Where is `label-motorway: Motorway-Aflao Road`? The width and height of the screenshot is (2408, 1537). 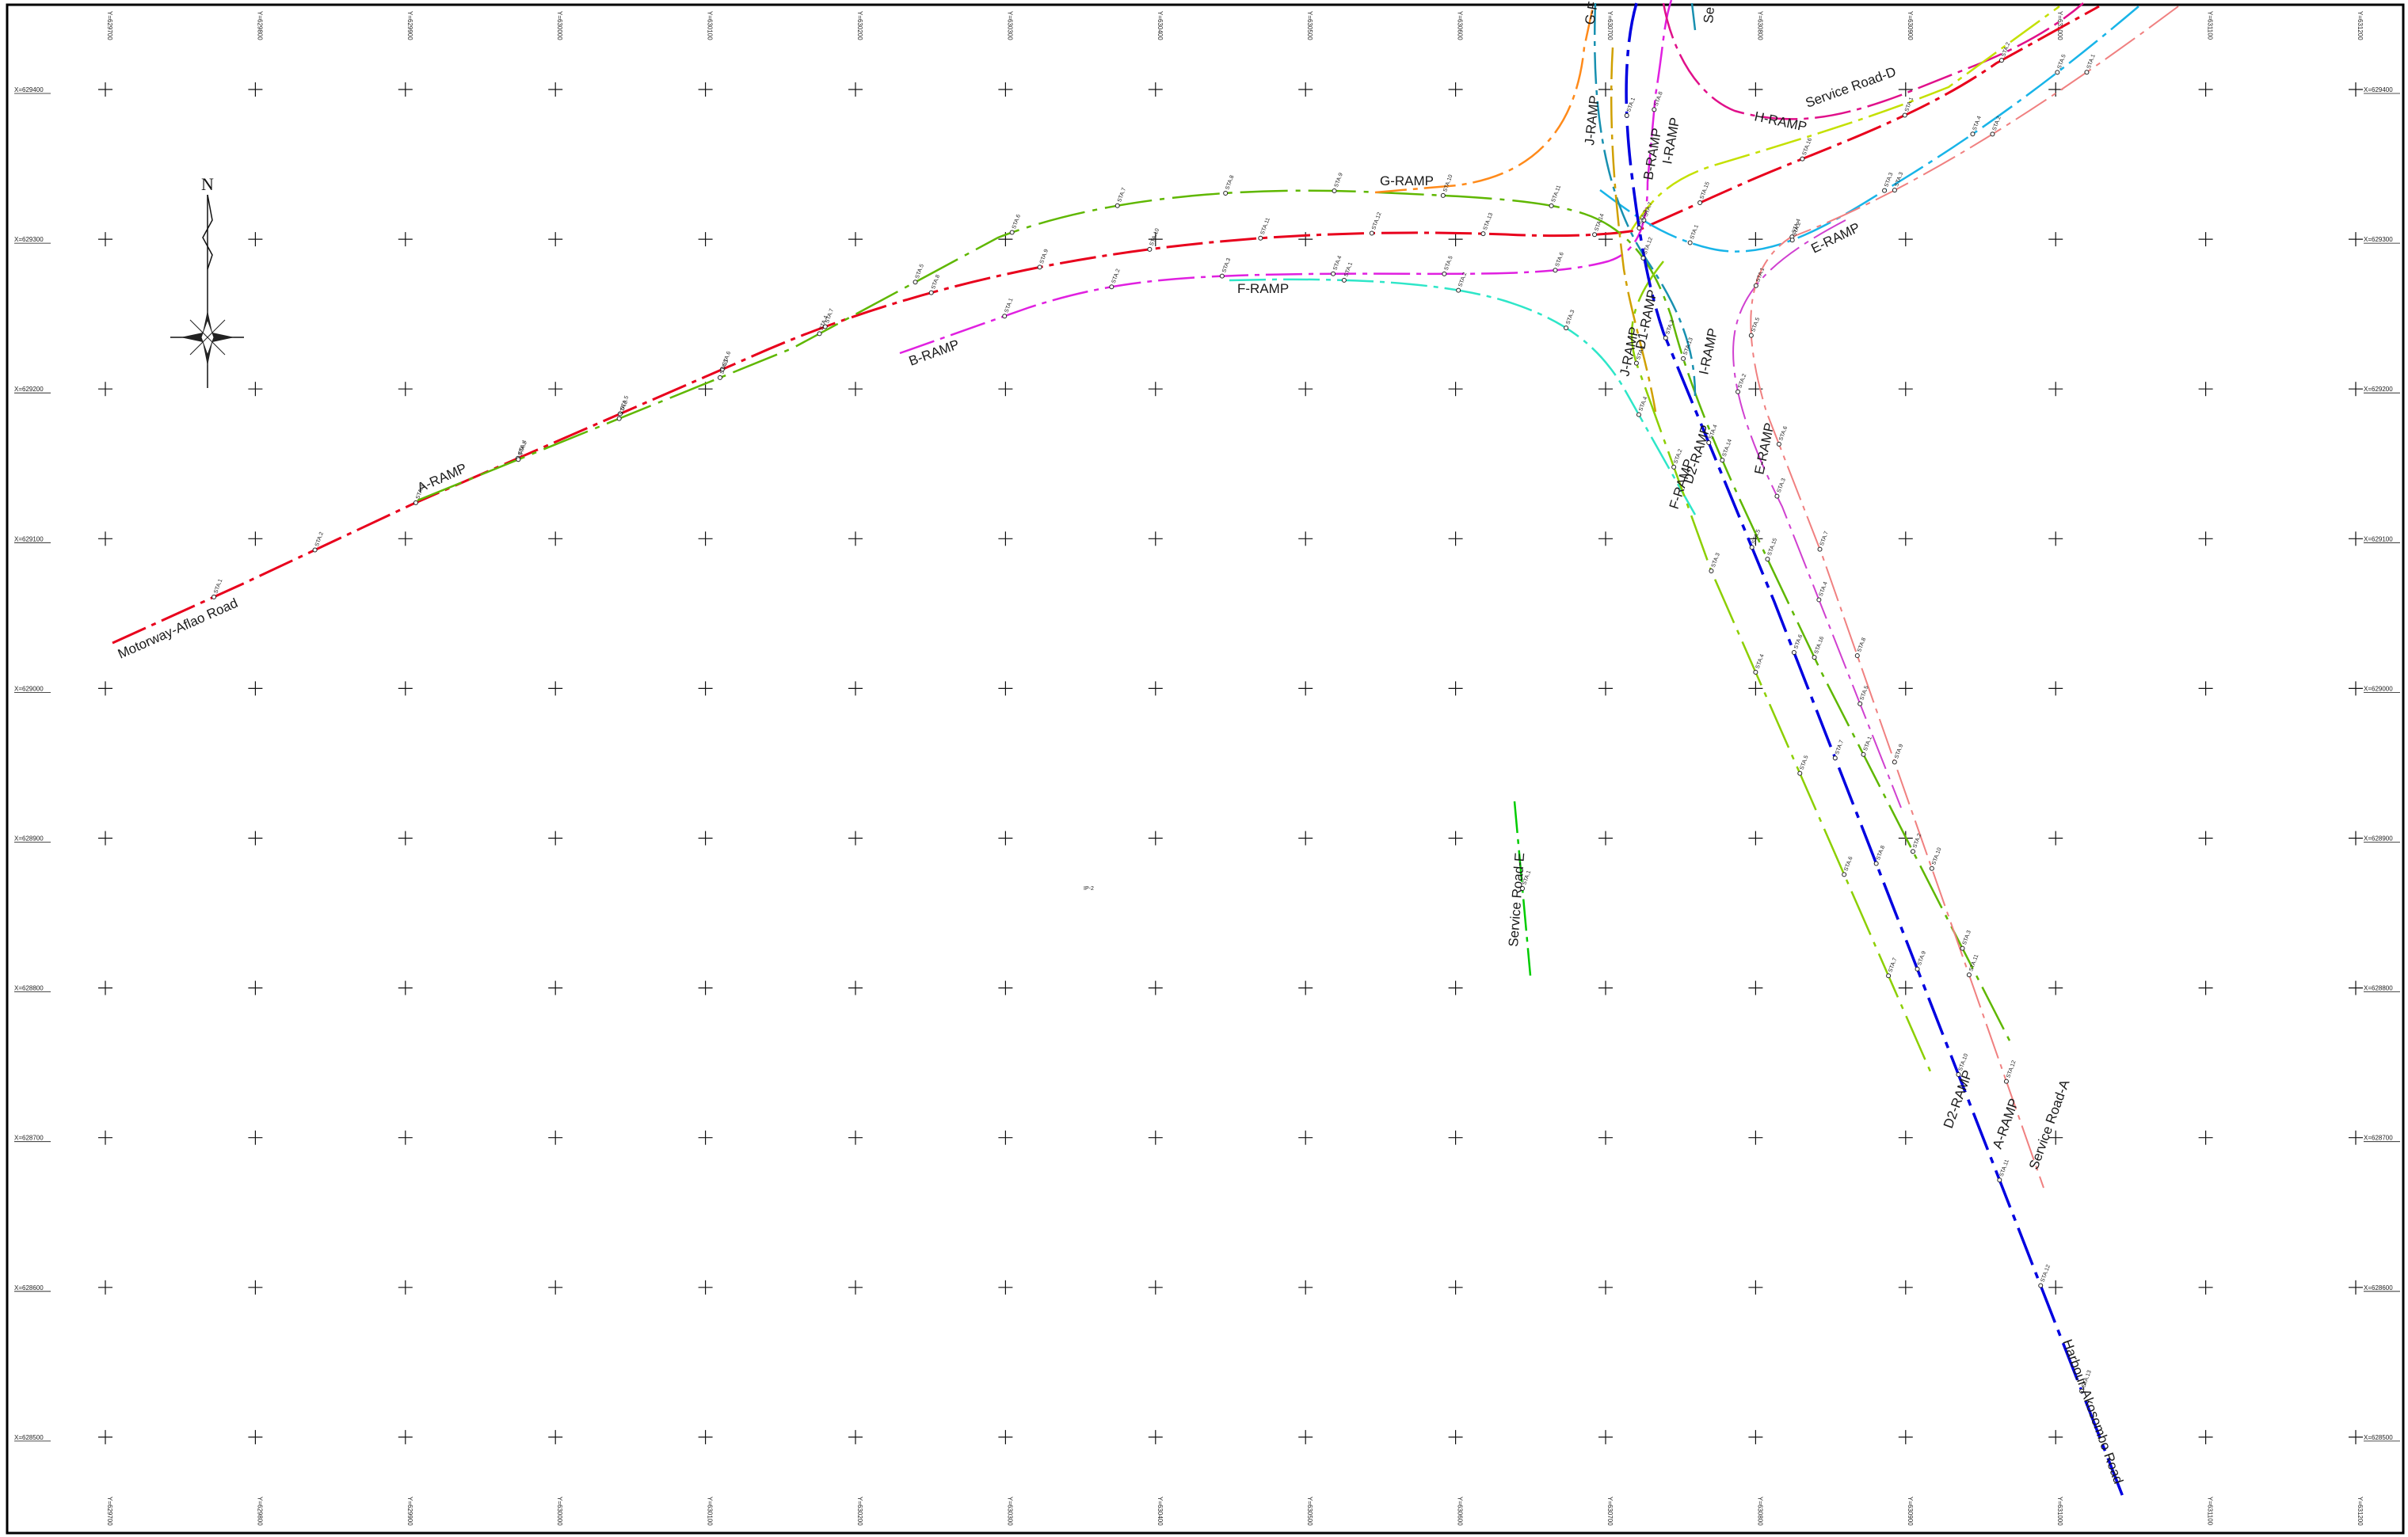 label-motorway: Motorway-Aflao Road is located at coordinates (178, 628).